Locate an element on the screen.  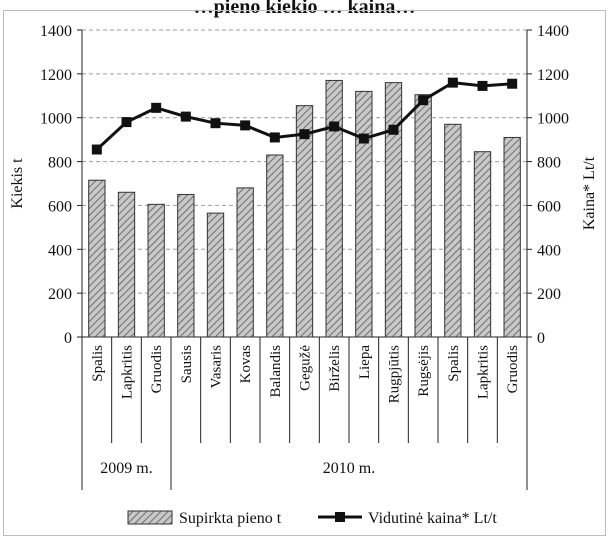
category-label: Rugpjūtis is located at coordinates (395, 374).